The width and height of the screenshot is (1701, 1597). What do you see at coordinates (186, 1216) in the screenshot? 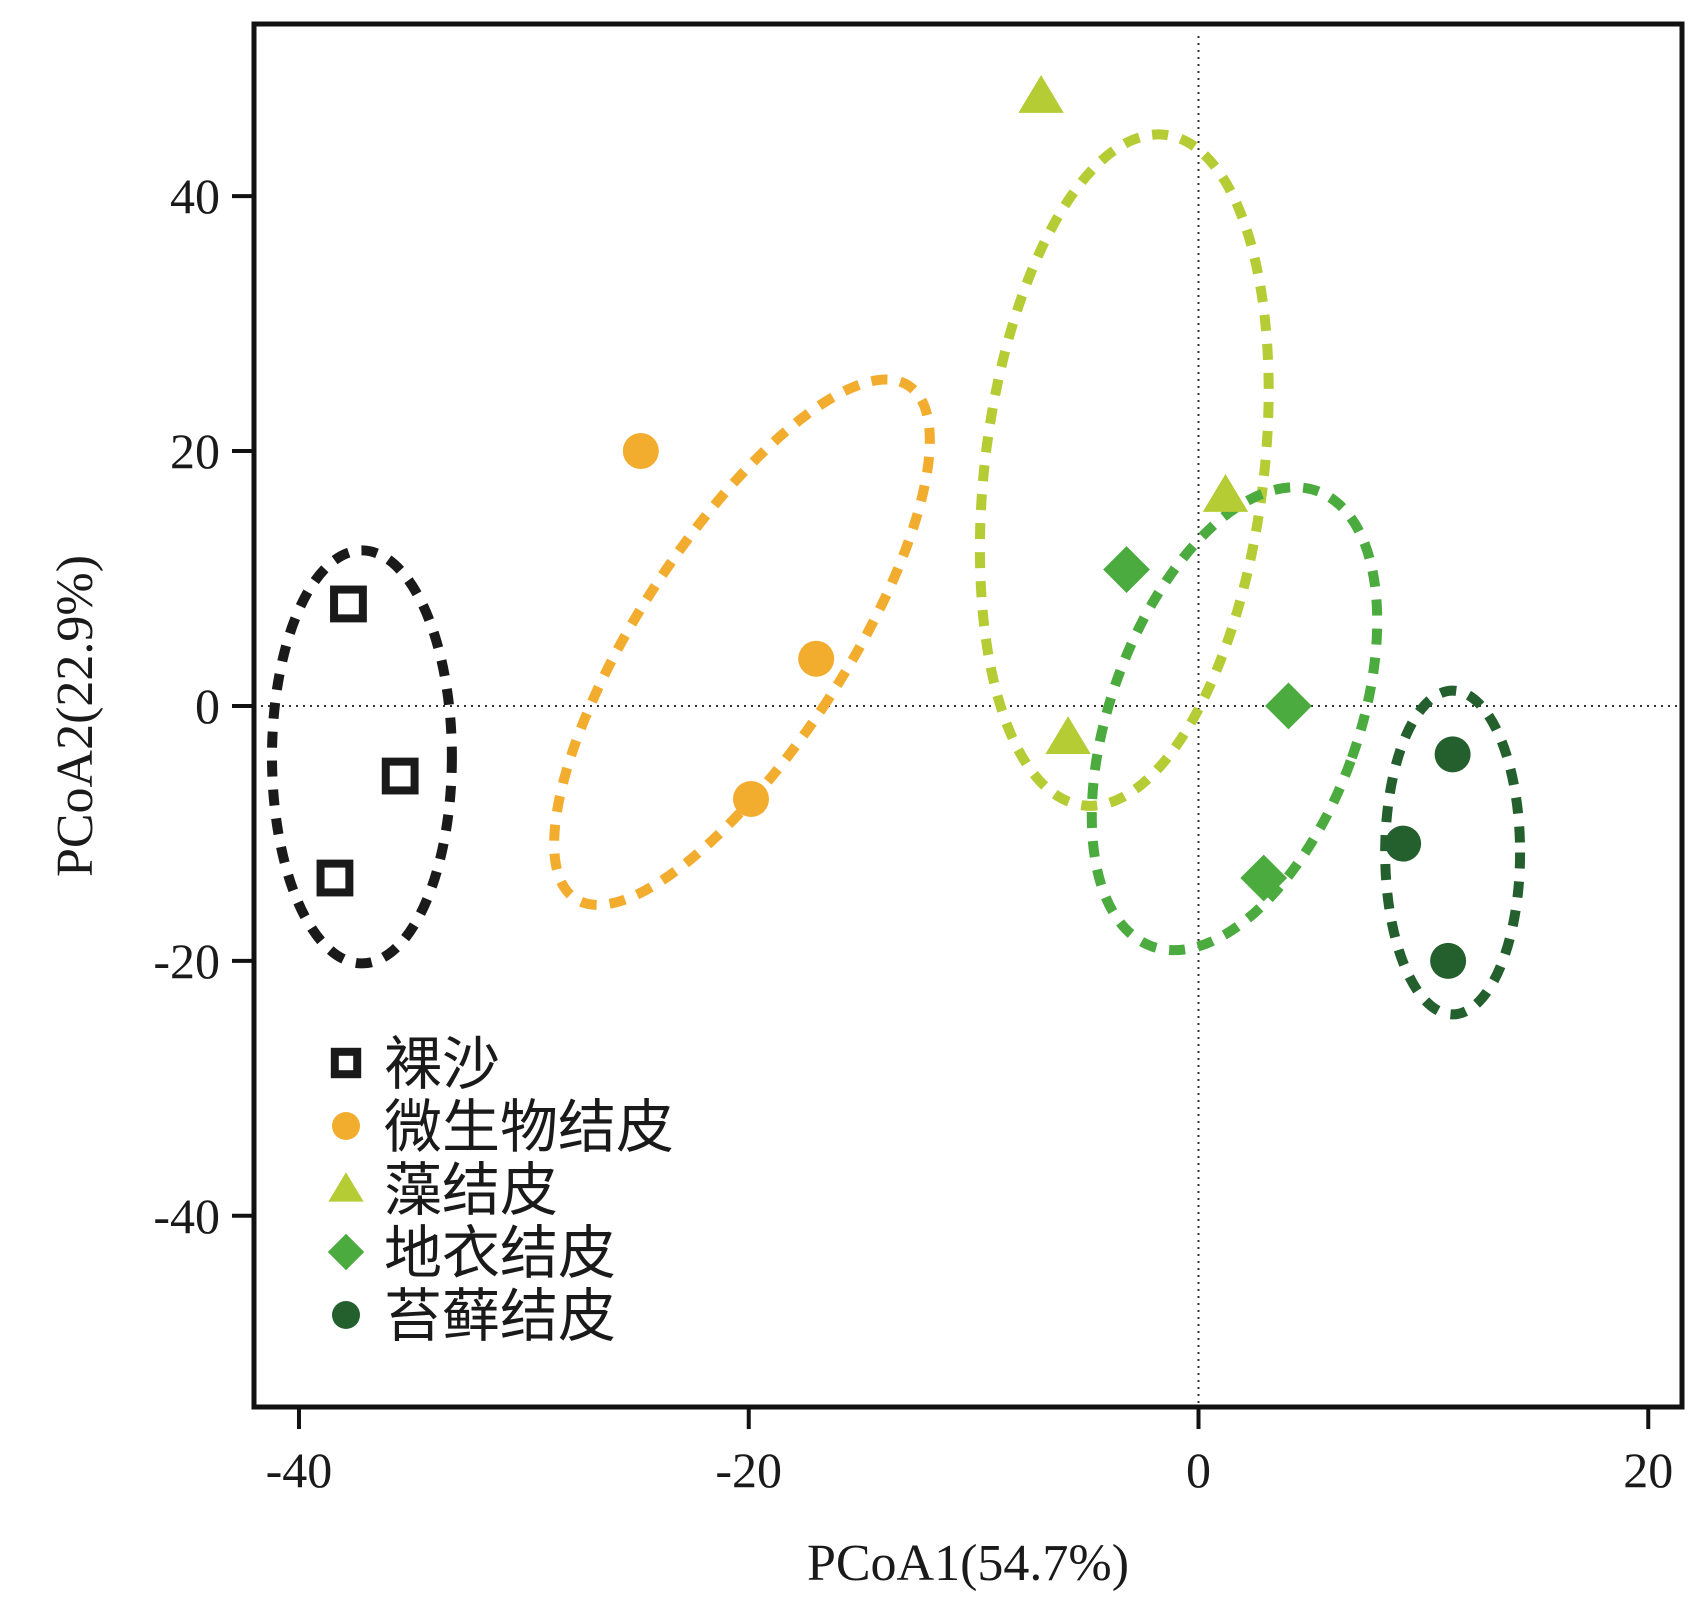
I see `y-tick-label: -40` at bounding box center [186, 1216].